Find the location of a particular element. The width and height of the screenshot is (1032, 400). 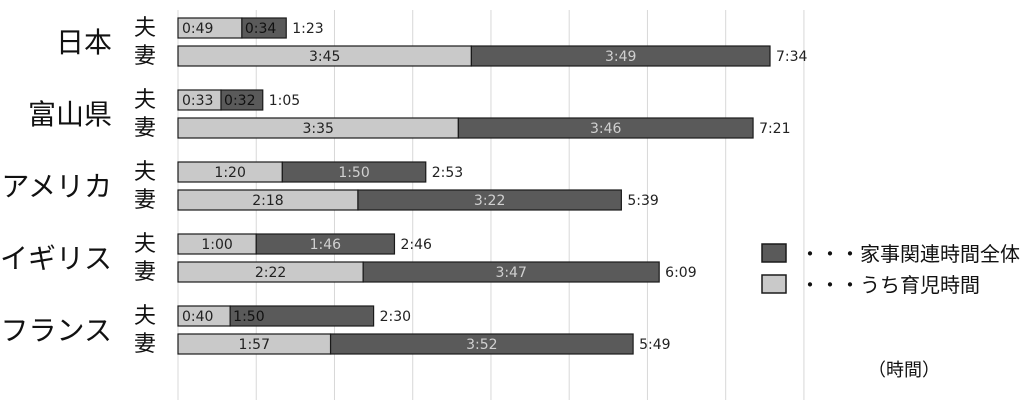

value-label-childcare: 2:22 is located at coordinates (270, 273).